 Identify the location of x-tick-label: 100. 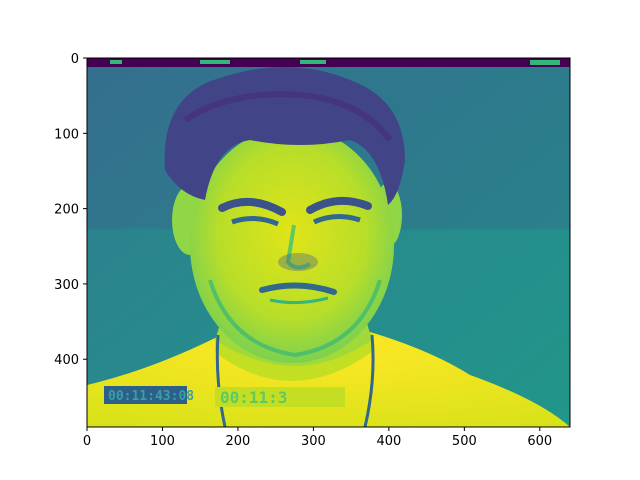
(162, 441).